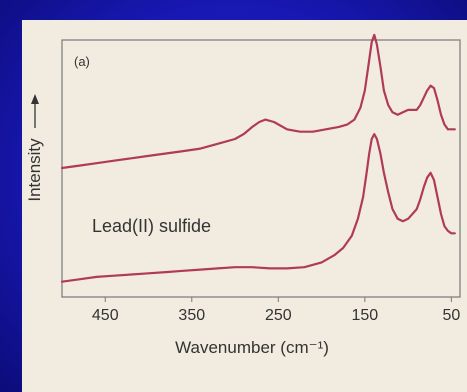 This screenshot has height=392, width=467. I want to click on x-tick-label-250: 250, so click(278, 315).